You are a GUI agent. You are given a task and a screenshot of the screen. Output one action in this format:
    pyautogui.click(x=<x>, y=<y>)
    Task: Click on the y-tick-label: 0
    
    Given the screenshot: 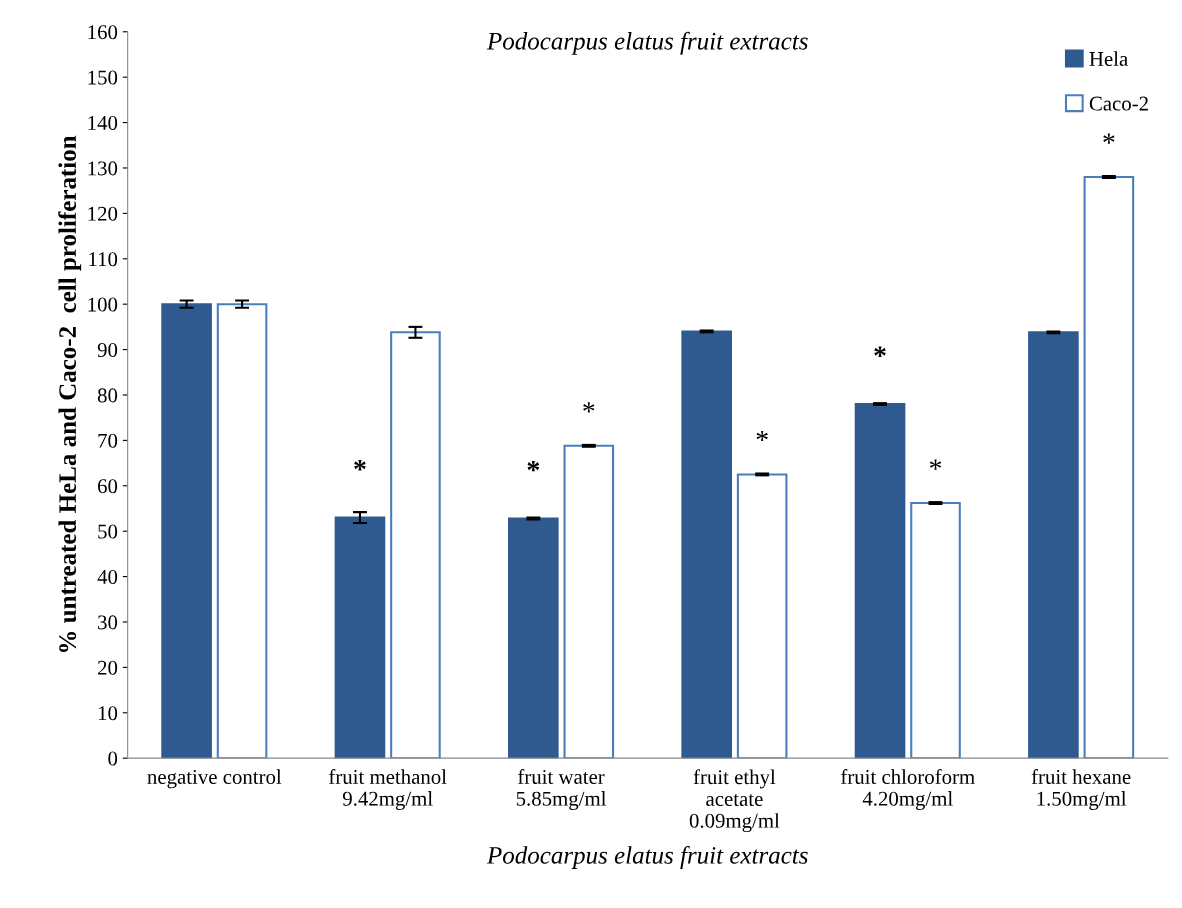 What is the action you would take?
    pyautogui.click(x=113, y=758)
    